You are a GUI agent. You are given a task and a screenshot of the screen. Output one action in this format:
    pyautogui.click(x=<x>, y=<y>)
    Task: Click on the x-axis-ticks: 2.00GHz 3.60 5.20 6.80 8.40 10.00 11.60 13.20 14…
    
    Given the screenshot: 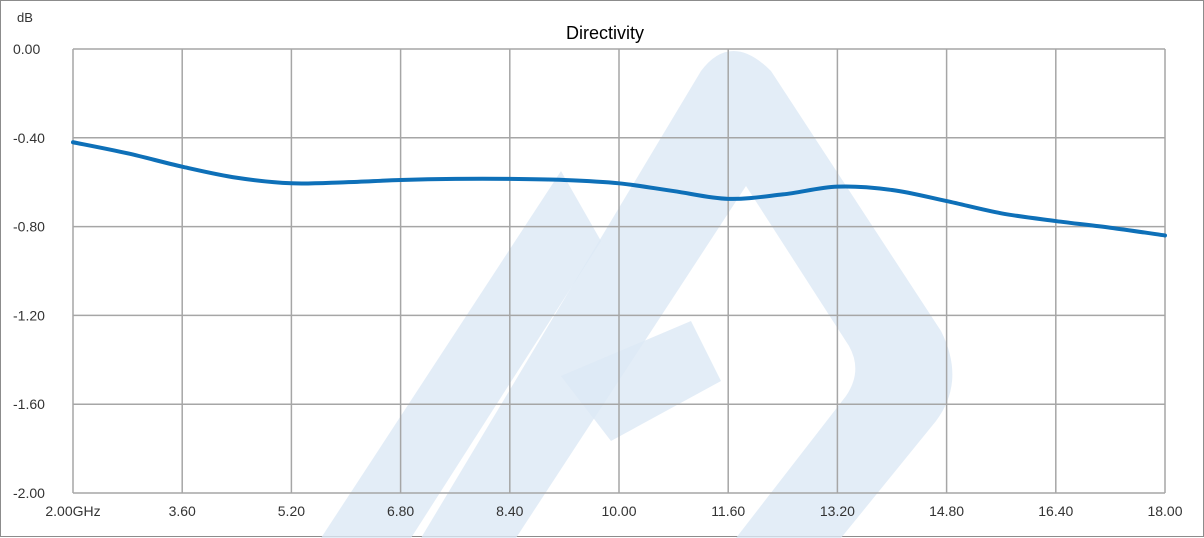 What is the action you would take?
    pyautogui.click(x=613, y=511)
    